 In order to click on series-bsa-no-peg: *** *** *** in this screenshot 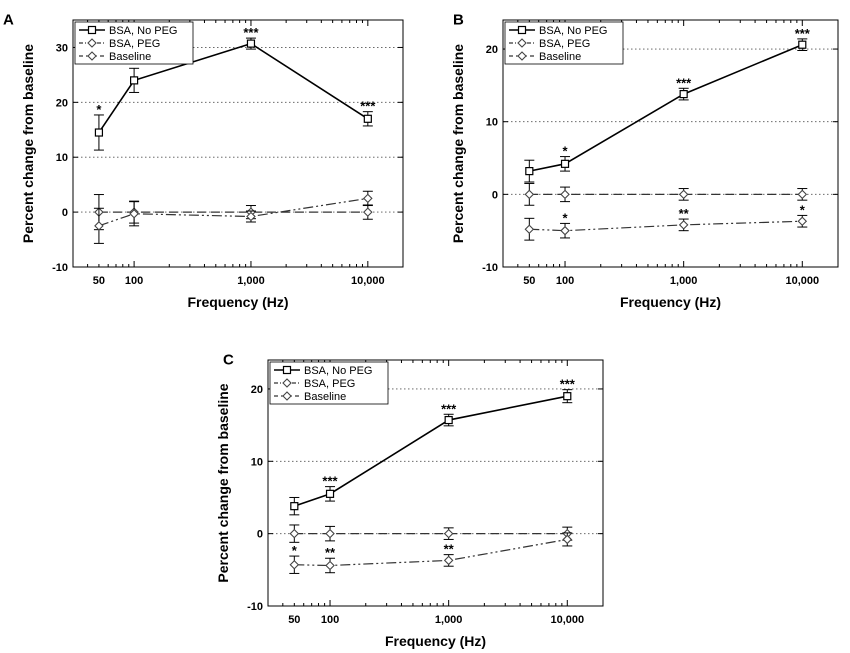, I will do `click(432, 446)`.